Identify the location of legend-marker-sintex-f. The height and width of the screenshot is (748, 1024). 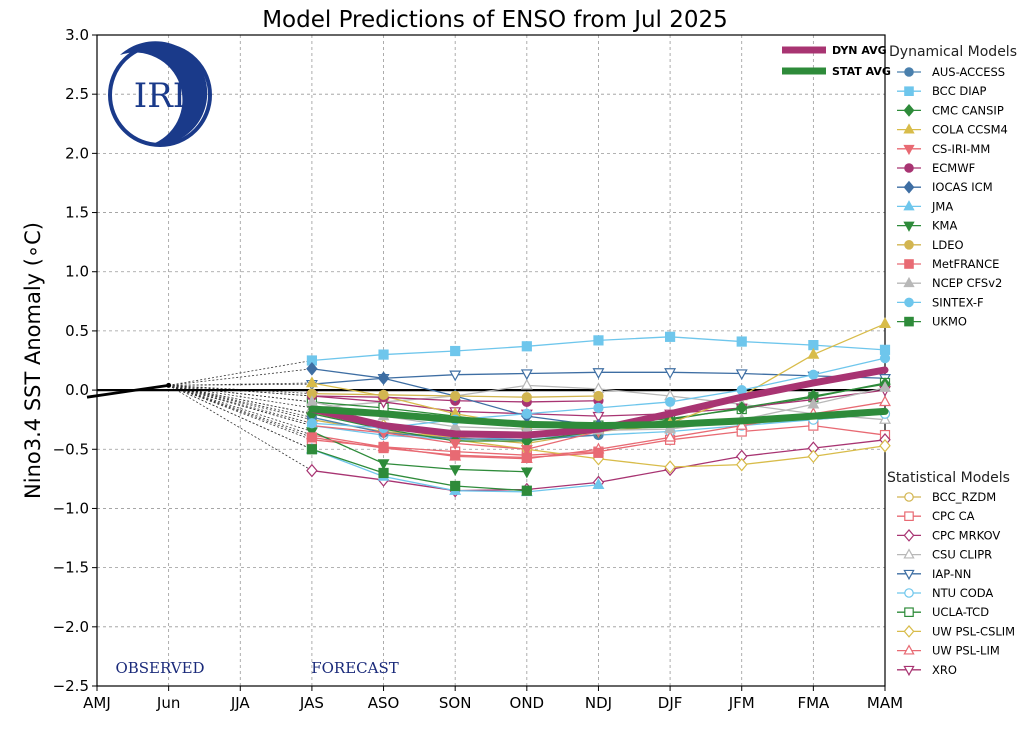
(909, 302).